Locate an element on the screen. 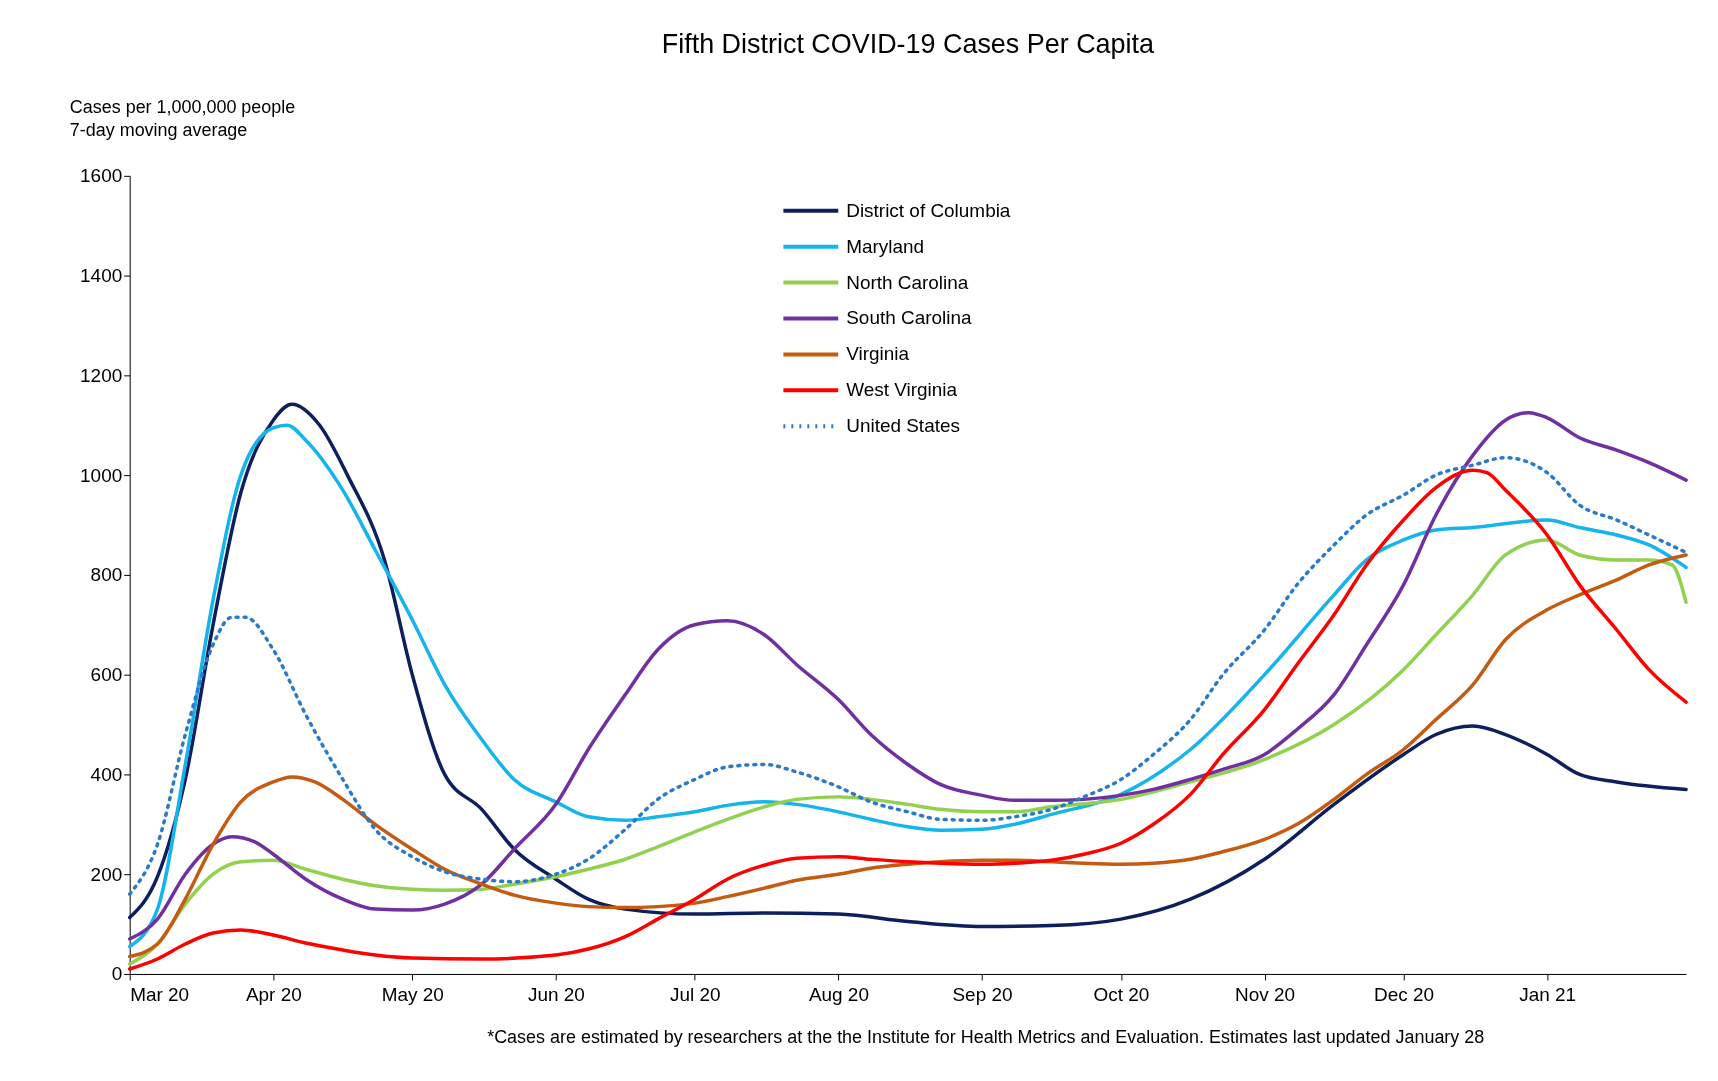 The height and width of the screenshot is (1081, 1718). x-tick-label: Aug 20 is located at coordinates (838, 995).